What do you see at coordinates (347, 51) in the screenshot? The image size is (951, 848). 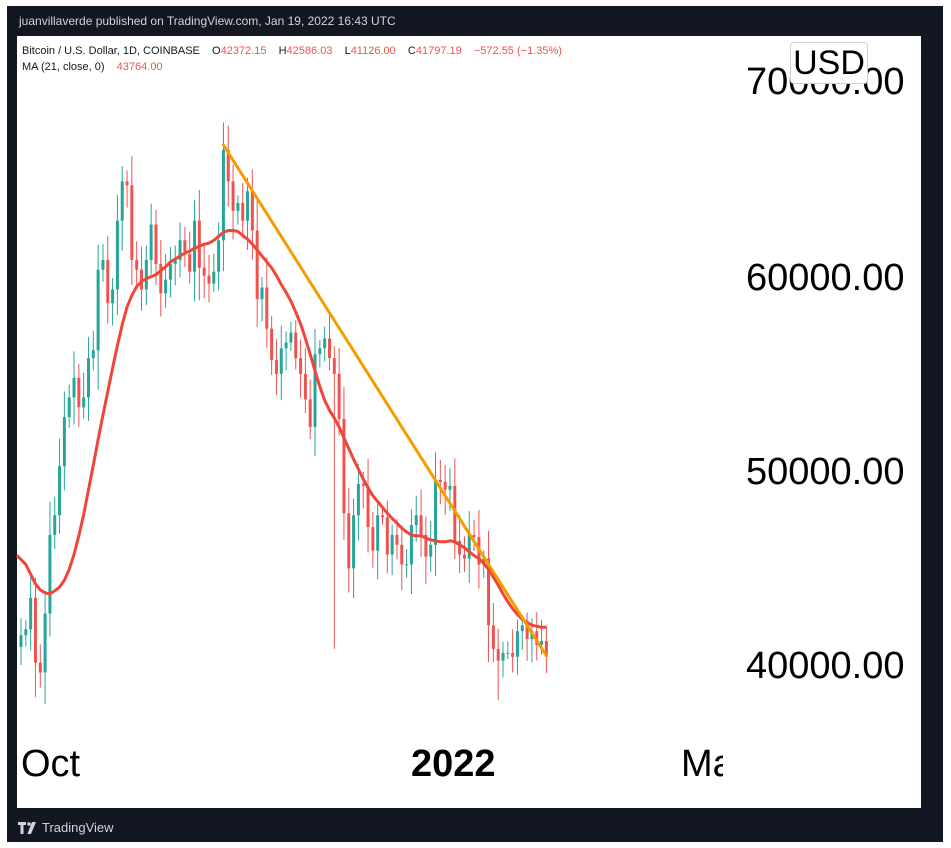 I see `legend-low-label: L` at bounding box center [347, 51].